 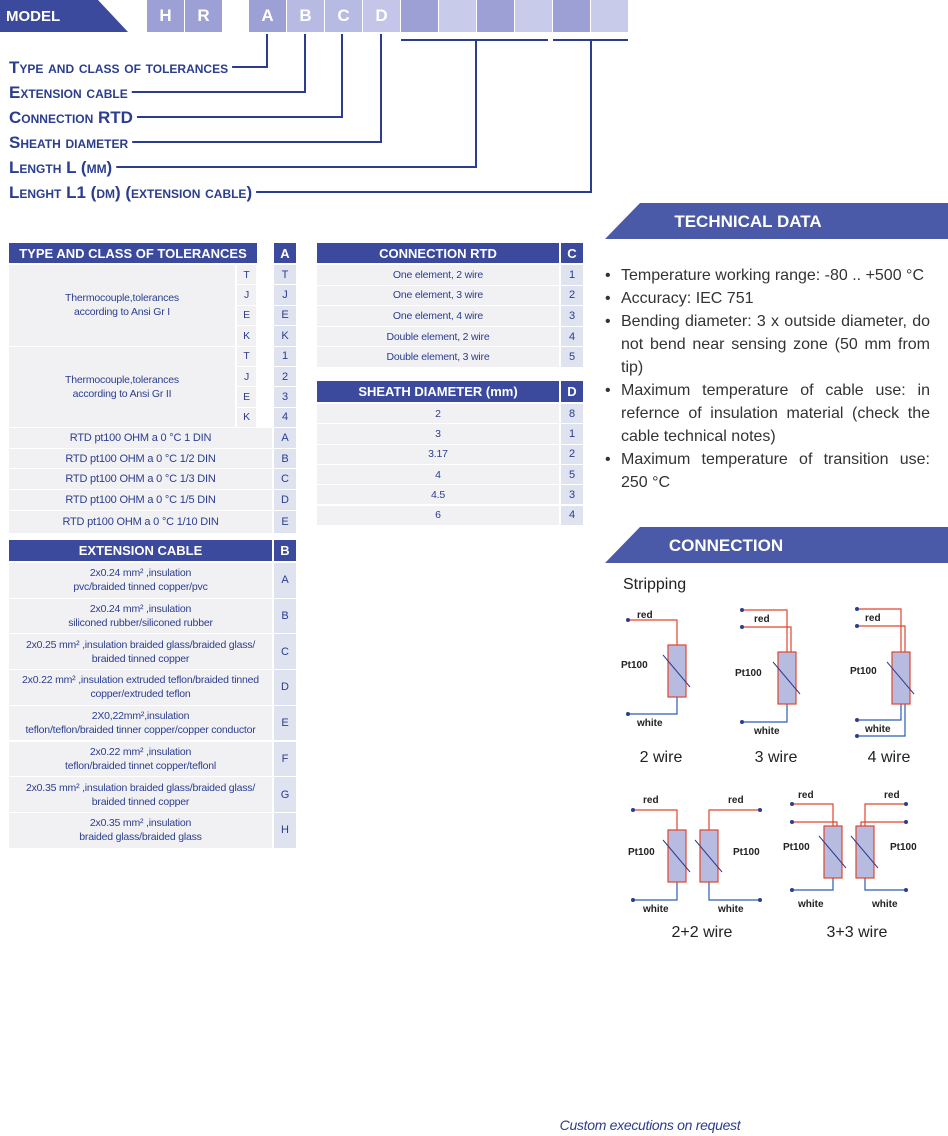 What do you see at coordinates (438, 434) in the screenshot?
I see `row-description: 3` at bounding box center [438, 434].